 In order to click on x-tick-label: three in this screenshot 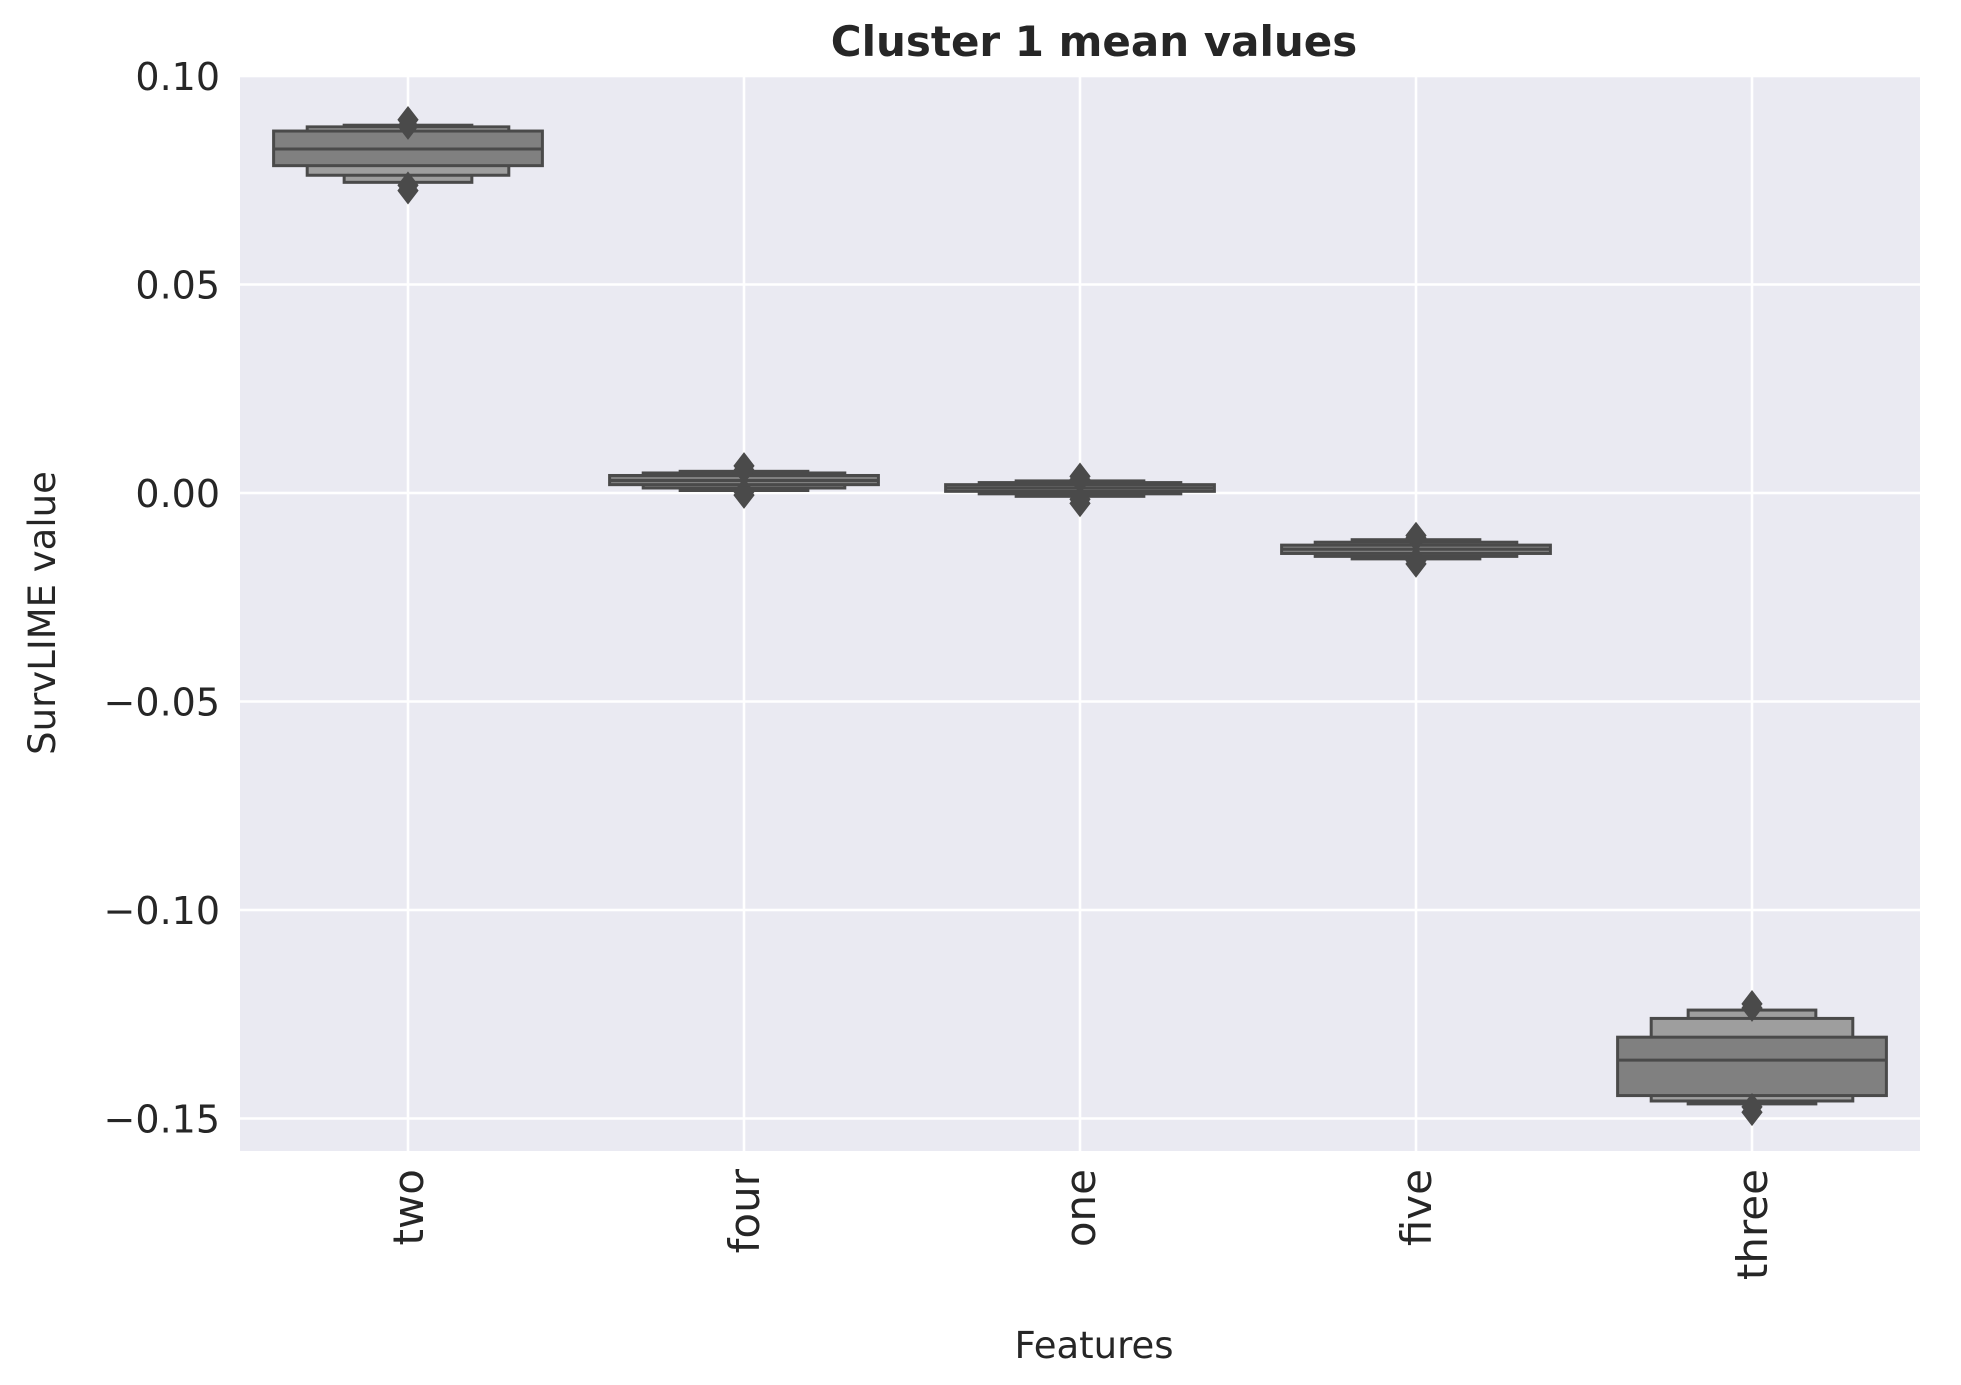, I will do `click(1752, 1224)`.